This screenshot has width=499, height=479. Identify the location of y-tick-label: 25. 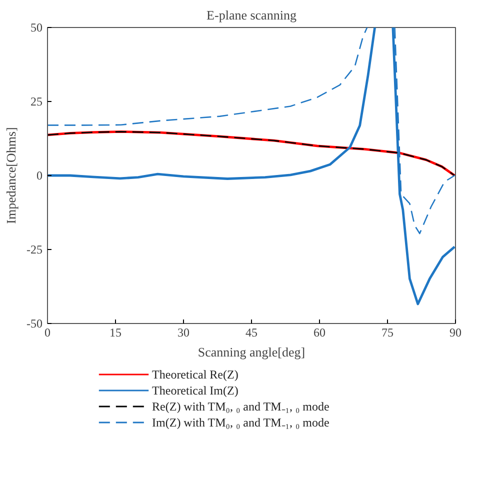
(36, 101).